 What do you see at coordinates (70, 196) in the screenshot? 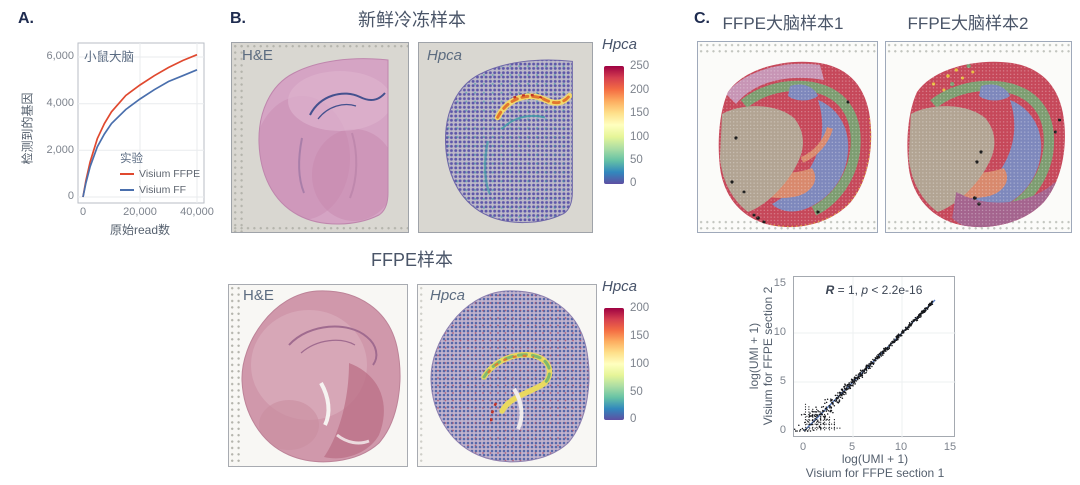
I see `y-tick: 0` at bounding box center [70, 196].